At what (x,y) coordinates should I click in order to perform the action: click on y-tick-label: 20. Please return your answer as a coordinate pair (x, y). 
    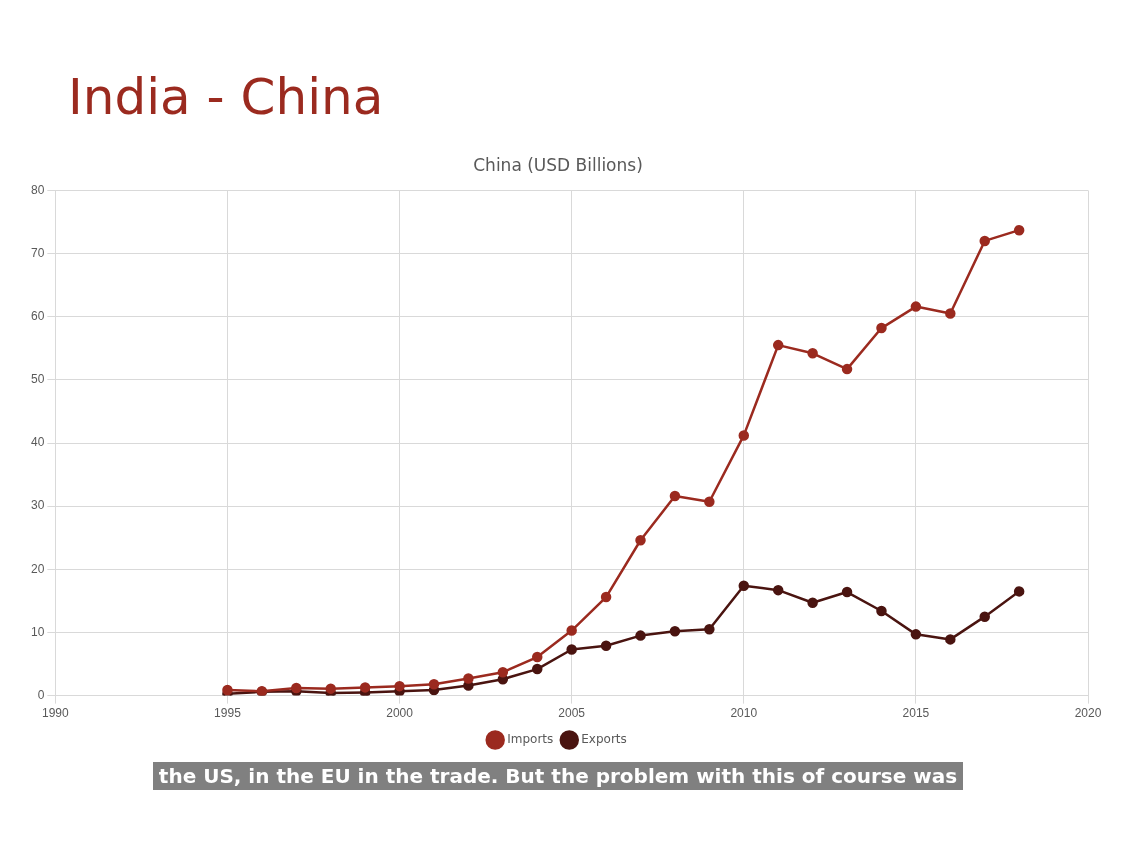
    Looking at the image, I should click on (37, 568).